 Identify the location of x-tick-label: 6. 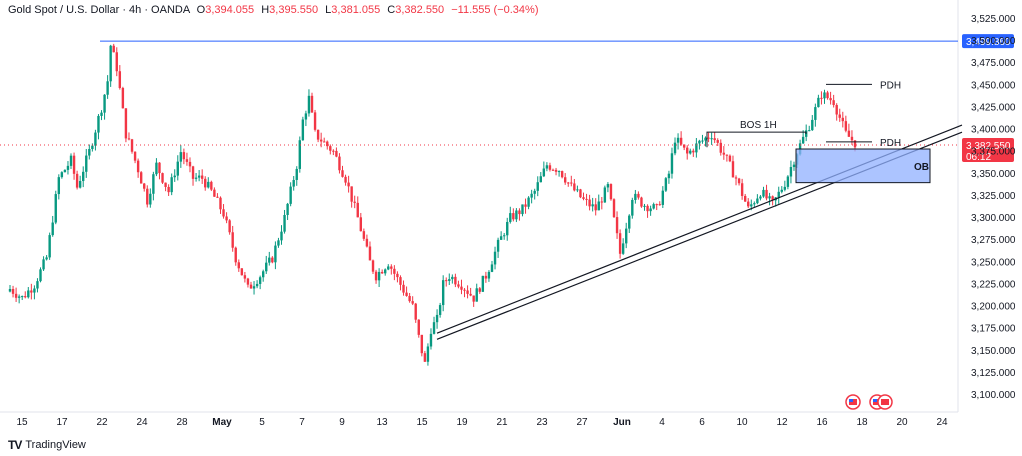
(702, 422).